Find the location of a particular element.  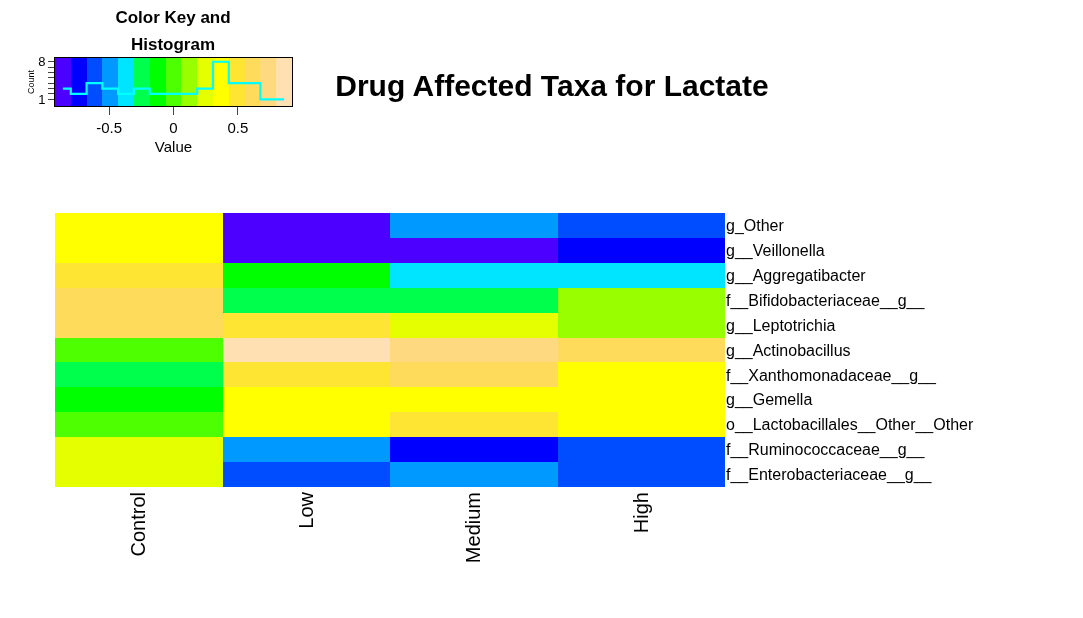

y-tick-label: g__Gemella is located at coordinates (769, 400).